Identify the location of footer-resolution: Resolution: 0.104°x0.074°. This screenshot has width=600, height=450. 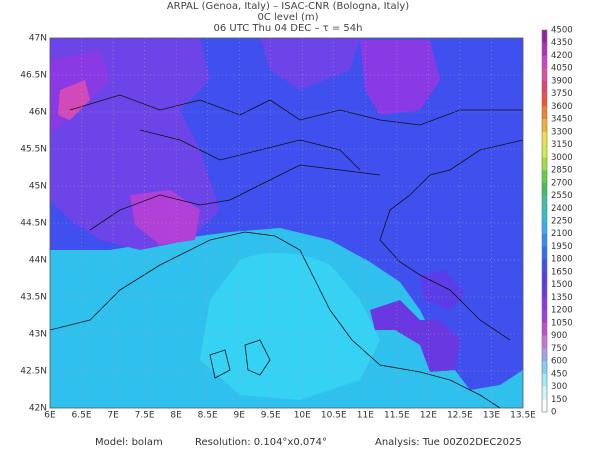
(261, 442).